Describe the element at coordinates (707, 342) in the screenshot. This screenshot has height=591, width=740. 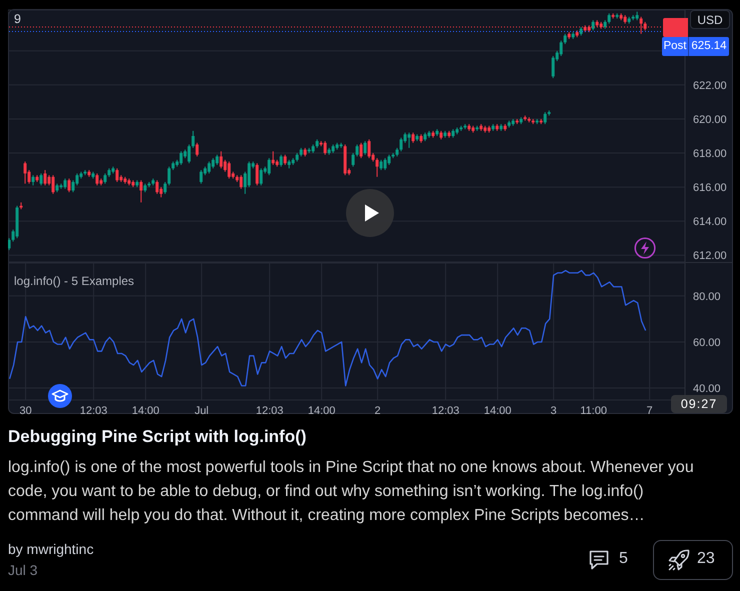
I see `y-tick-label: 60.00` at that location.